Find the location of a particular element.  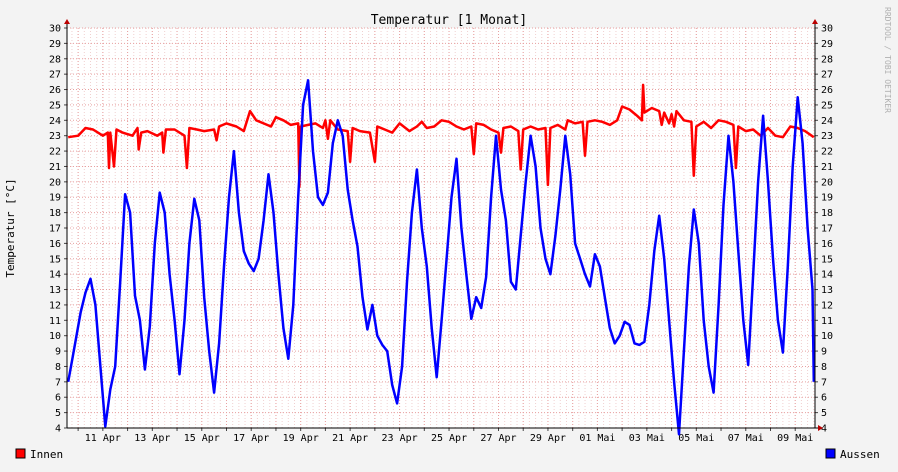

y-tick-label-right: 7 is located at coordinates (824, 382).